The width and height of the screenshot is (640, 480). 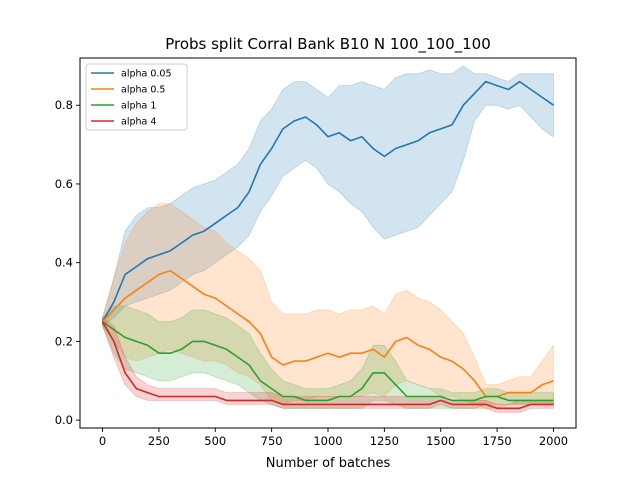 What do you see at coordinates (215, 441) in the screenshot?
I see `x-tick-label-2: 500` at bounding box center [215, 441].